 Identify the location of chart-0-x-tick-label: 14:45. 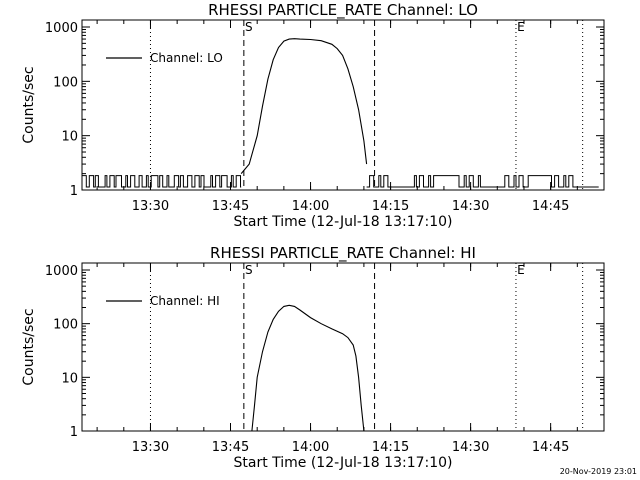
(550, 206).